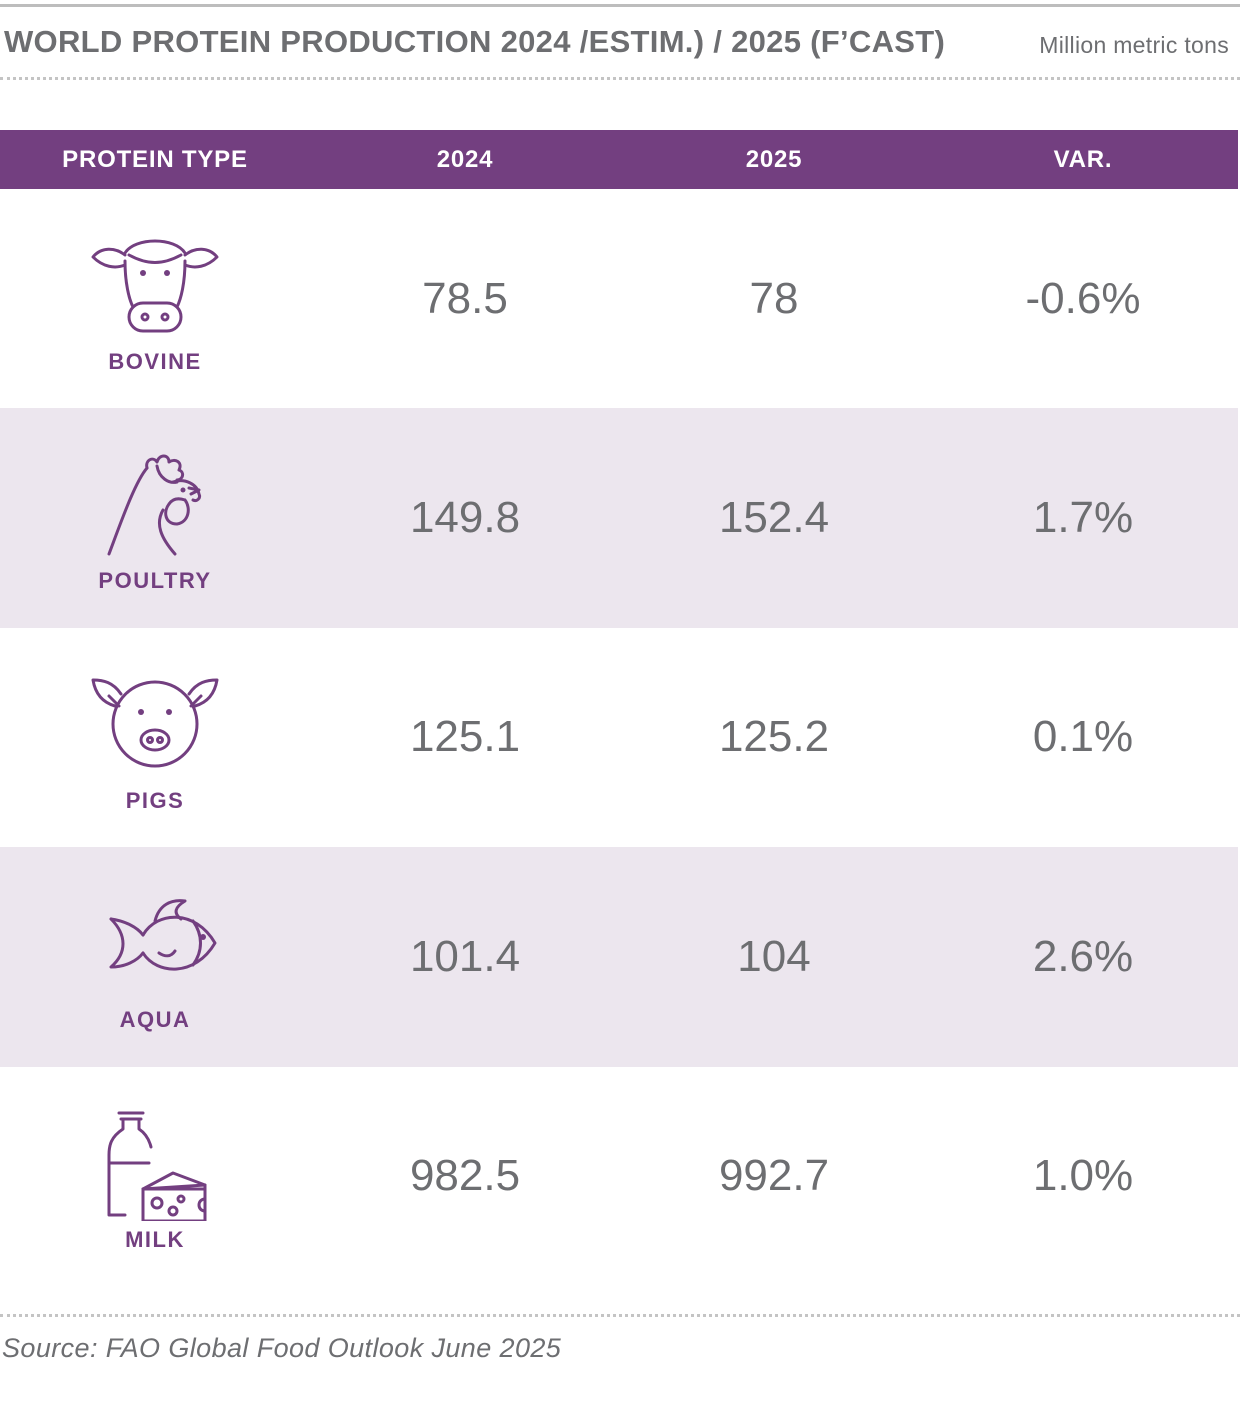  What do you see at coordinates (620, 1315) in the screenshot?
I see `dotted-divider-bottom` at bounding box center [620, 1315].